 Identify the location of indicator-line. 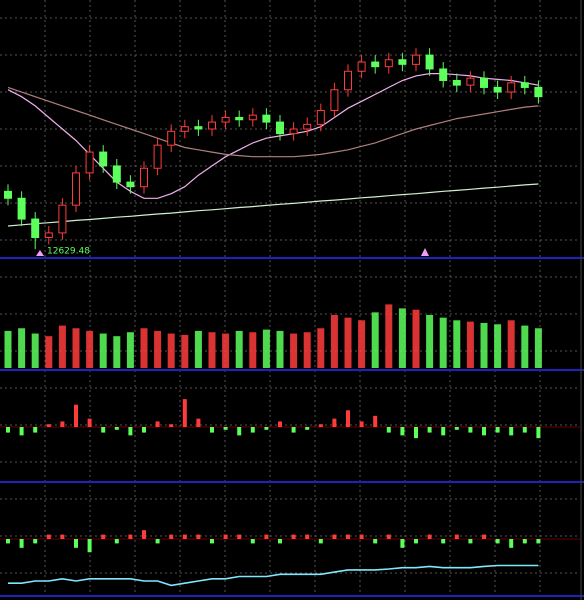
(273, 575).